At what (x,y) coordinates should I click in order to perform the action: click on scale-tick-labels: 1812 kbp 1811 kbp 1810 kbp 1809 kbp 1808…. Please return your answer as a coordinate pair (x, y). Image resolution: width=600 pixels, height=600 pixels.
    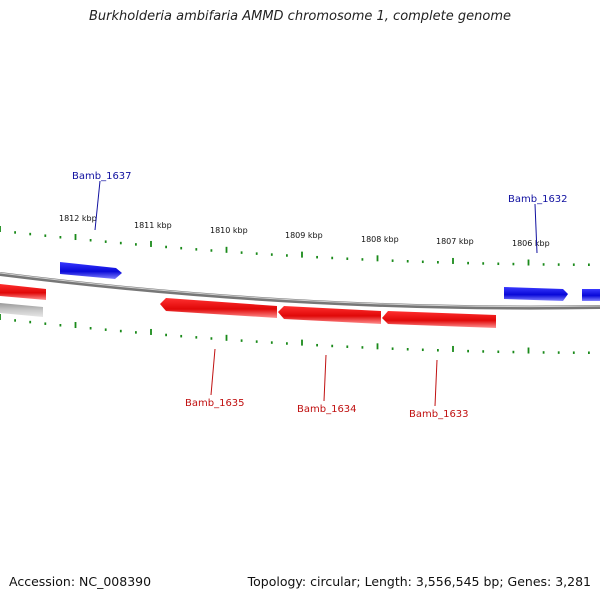
    Looking at the image, I should click on (304, 231).